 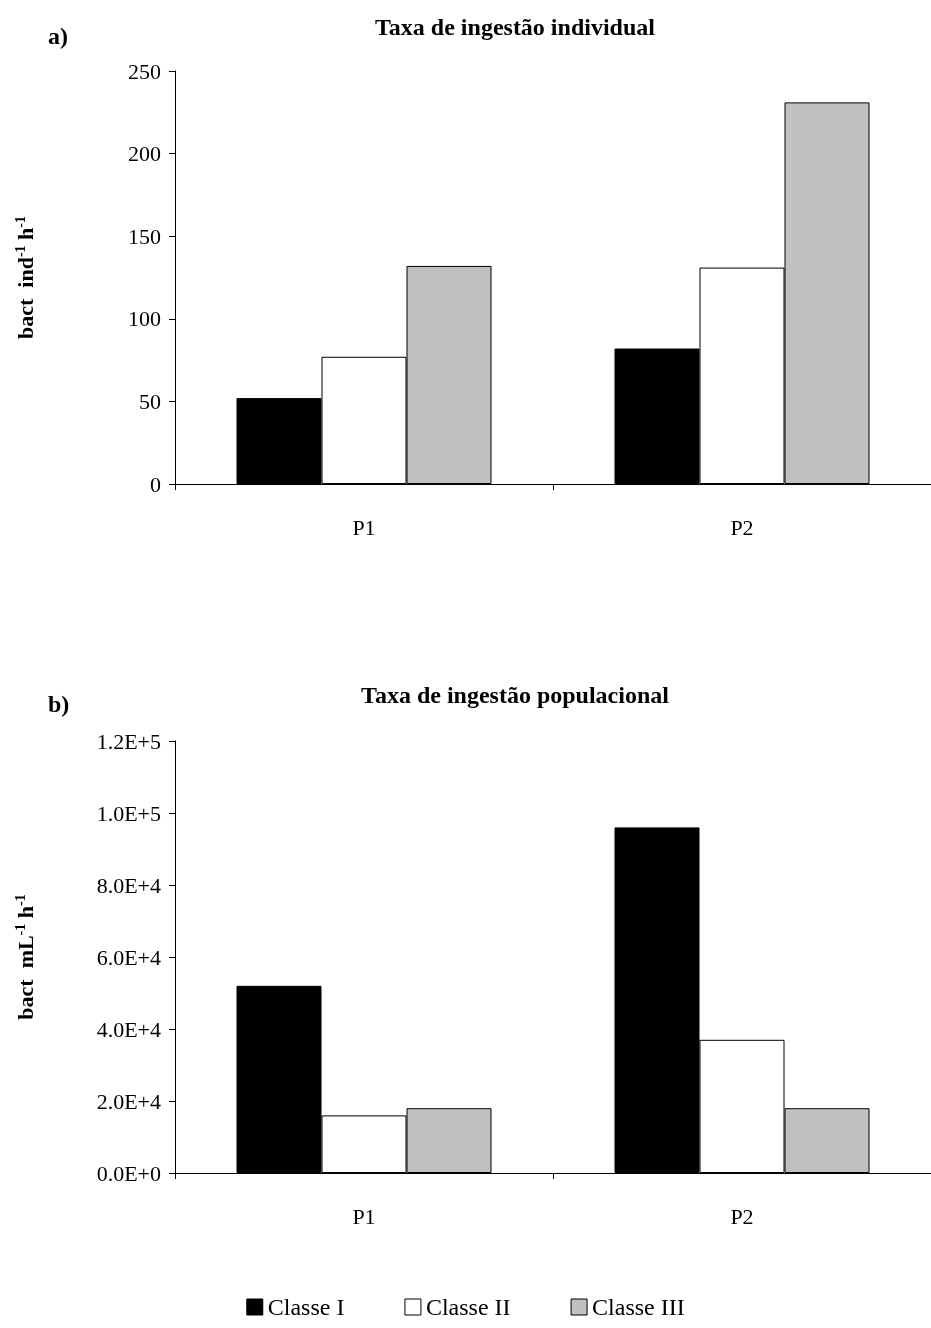 I want to click on text: a), so click(x=58, y=36).